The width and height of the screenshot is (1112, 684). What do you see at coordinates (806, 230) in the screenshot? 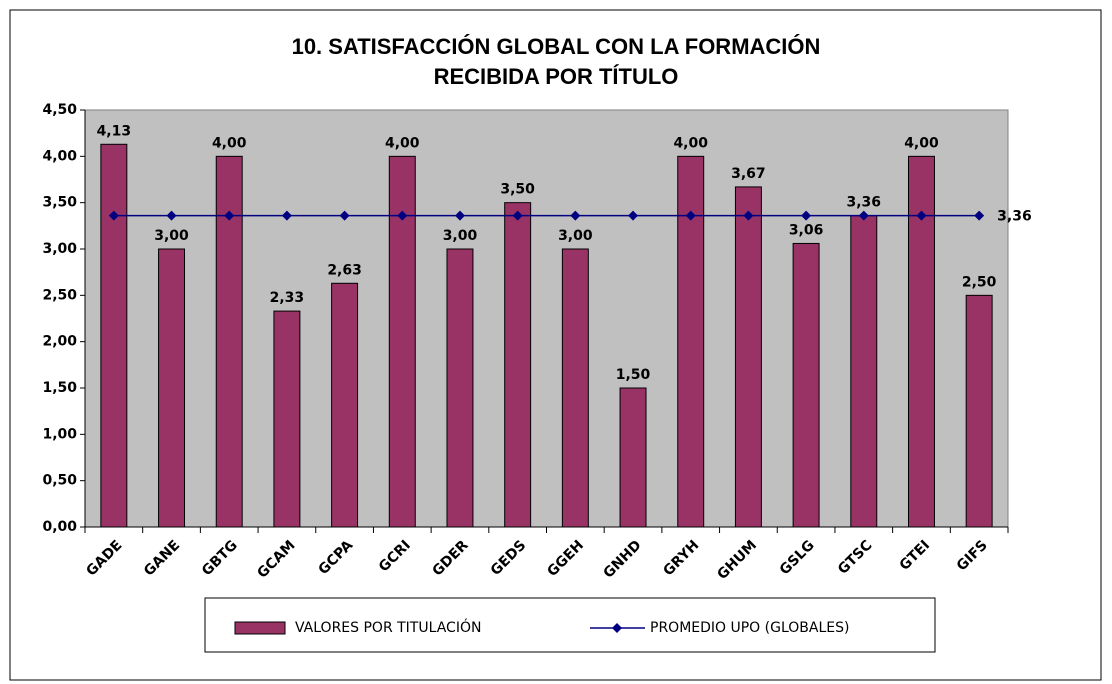
I see `data-label: 3,06` at bounding box center [806, 230].